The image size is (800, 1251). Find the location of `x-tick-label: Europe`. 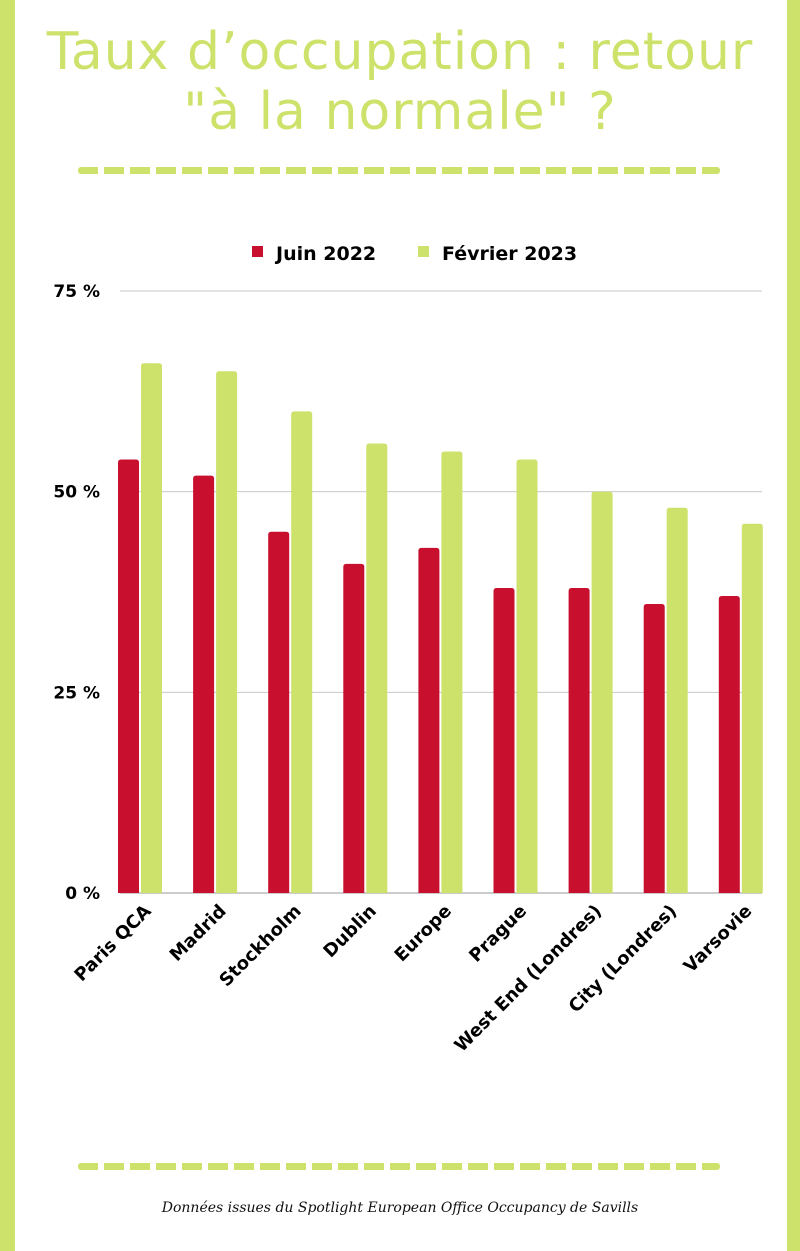

x-tick-label: Europe is located at coordinates (423, 933).